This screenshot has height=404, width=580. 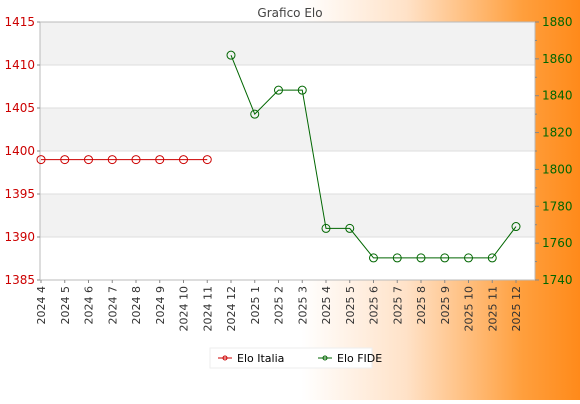 What do you see at coordinates (41, 305) in the screenshot?
I see `x-axis-label: 2024 4` at bounding box center [41, 305].